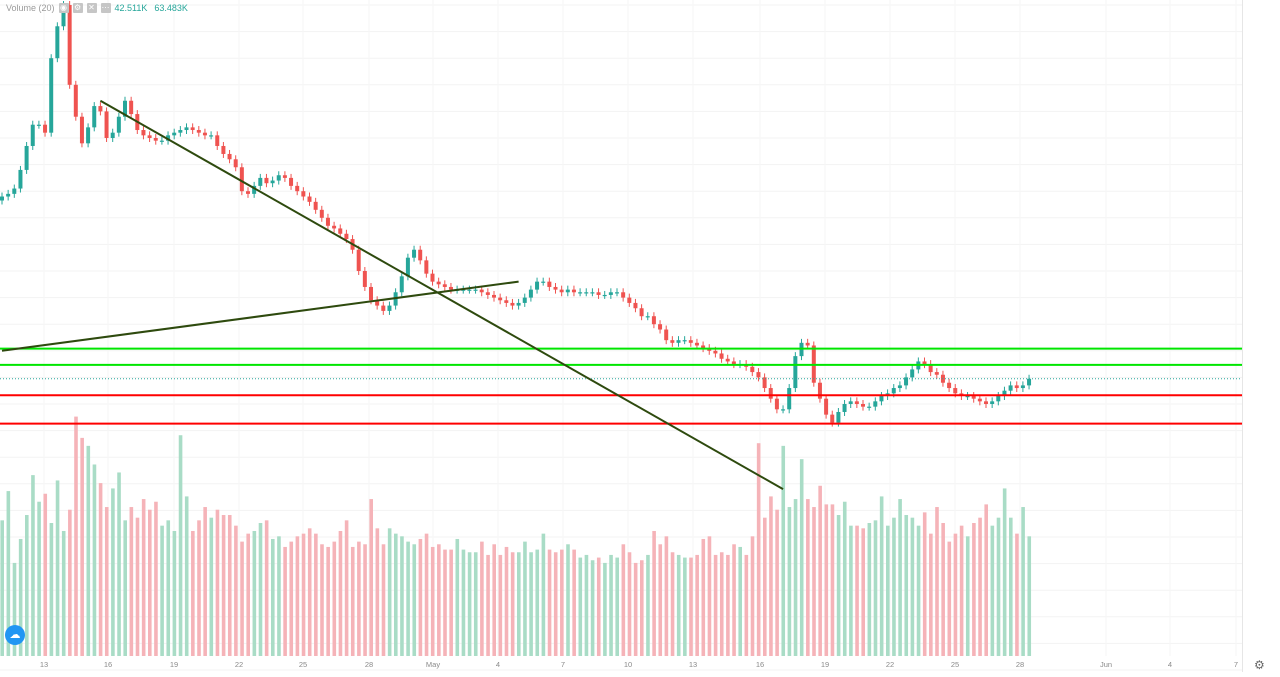  I want to click on more-icon: ⋯, so click(105, 8).